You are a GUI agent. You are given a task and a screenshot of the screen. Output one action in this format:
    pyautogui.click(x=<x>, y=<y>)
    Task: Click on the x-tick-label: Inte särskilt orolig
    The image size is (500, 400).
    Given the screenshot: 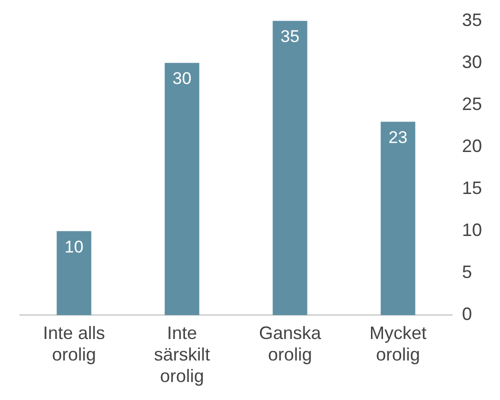 What is the action you would take?
    pyautogui.click(x=182, y=354)
    